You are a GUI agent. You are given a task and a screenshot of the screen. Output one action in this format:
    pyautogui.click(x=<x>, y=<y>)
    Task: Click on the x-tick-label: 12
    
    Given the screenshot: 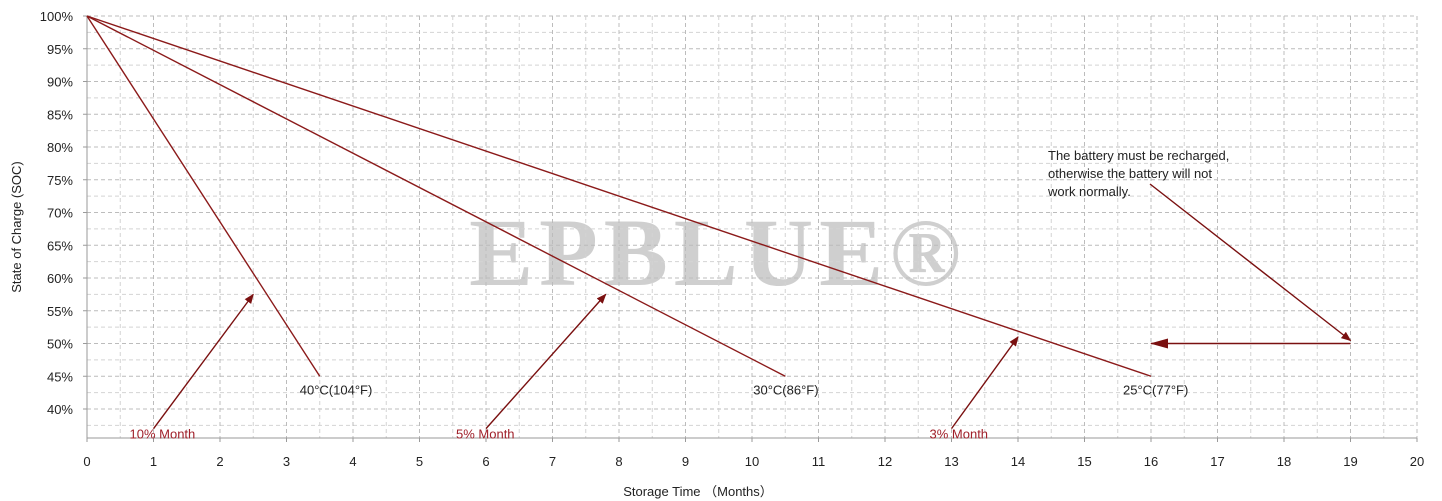 What is the action you would take?
    pyautogui.click(x=885, y=461)
    